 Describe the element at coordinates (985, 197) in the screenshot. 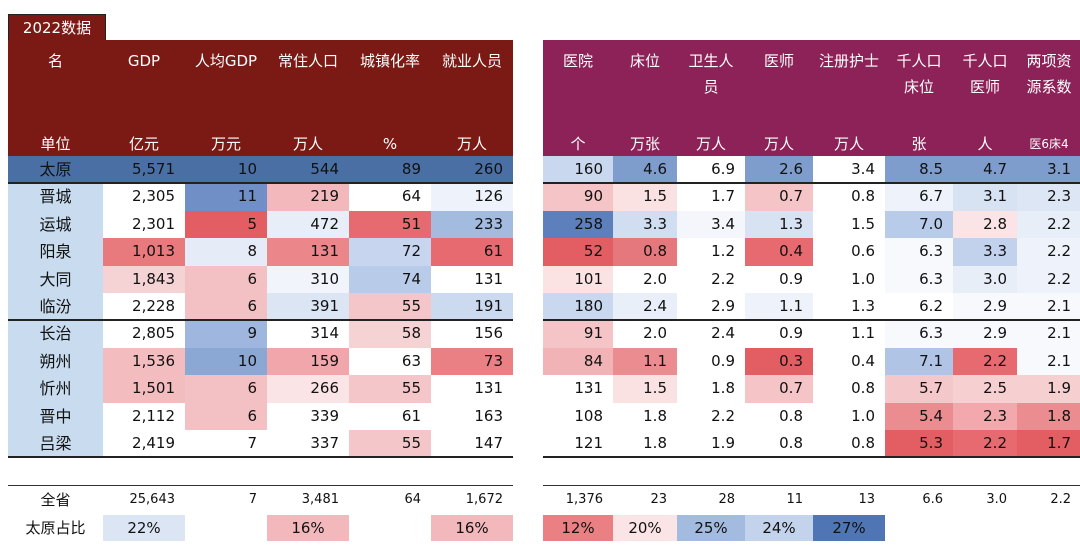

I see `data-cell: 3.1` at that location.